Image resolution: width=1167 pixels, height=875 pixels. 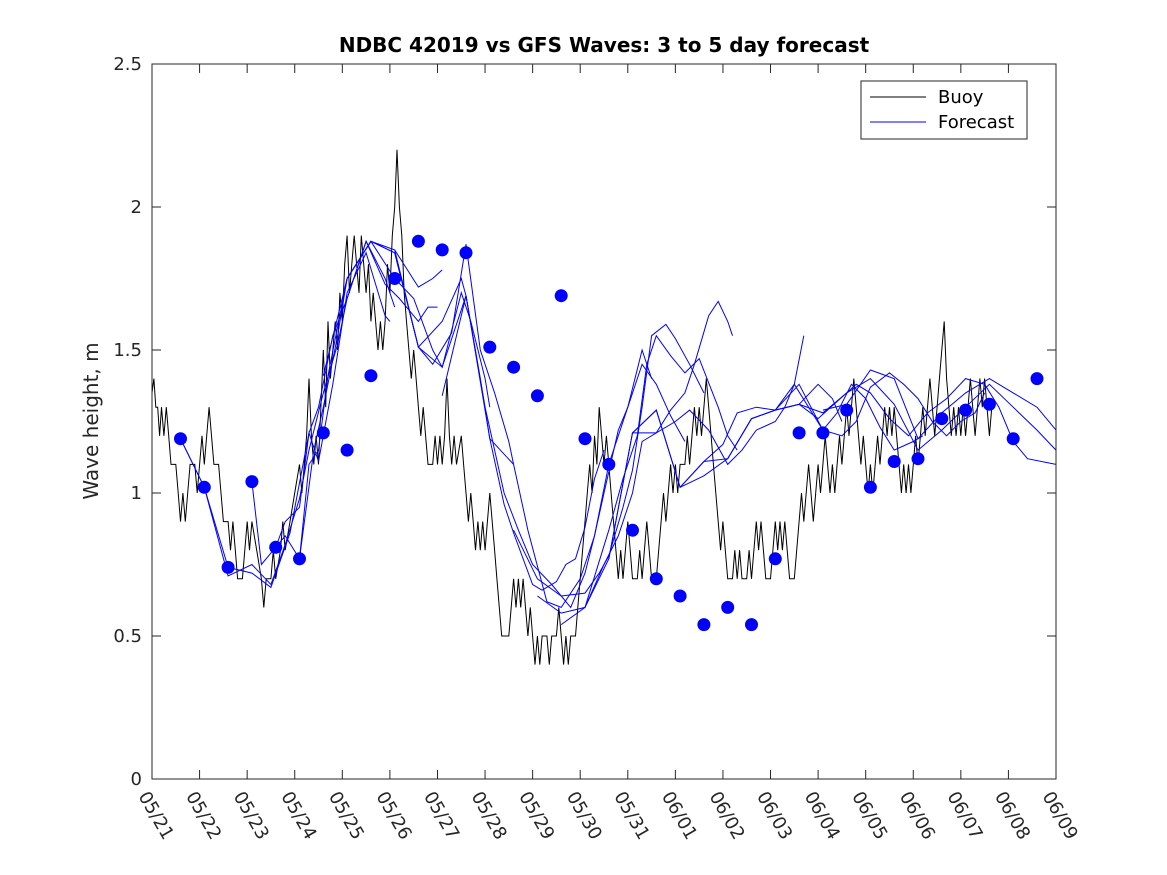 I want to click on legend-buoy-label: Buoy, so click(x=961, y=97).